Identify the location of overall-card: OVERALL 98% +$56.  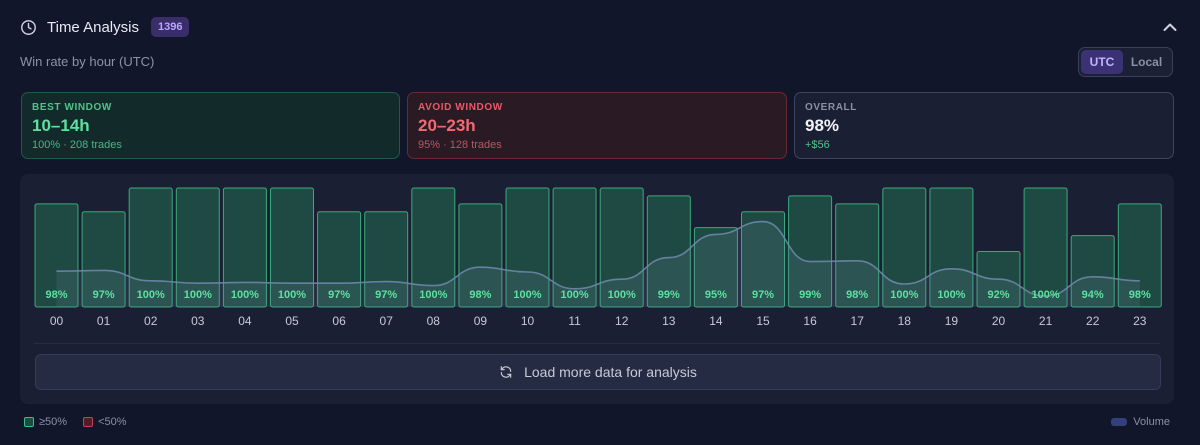
(984, 125).